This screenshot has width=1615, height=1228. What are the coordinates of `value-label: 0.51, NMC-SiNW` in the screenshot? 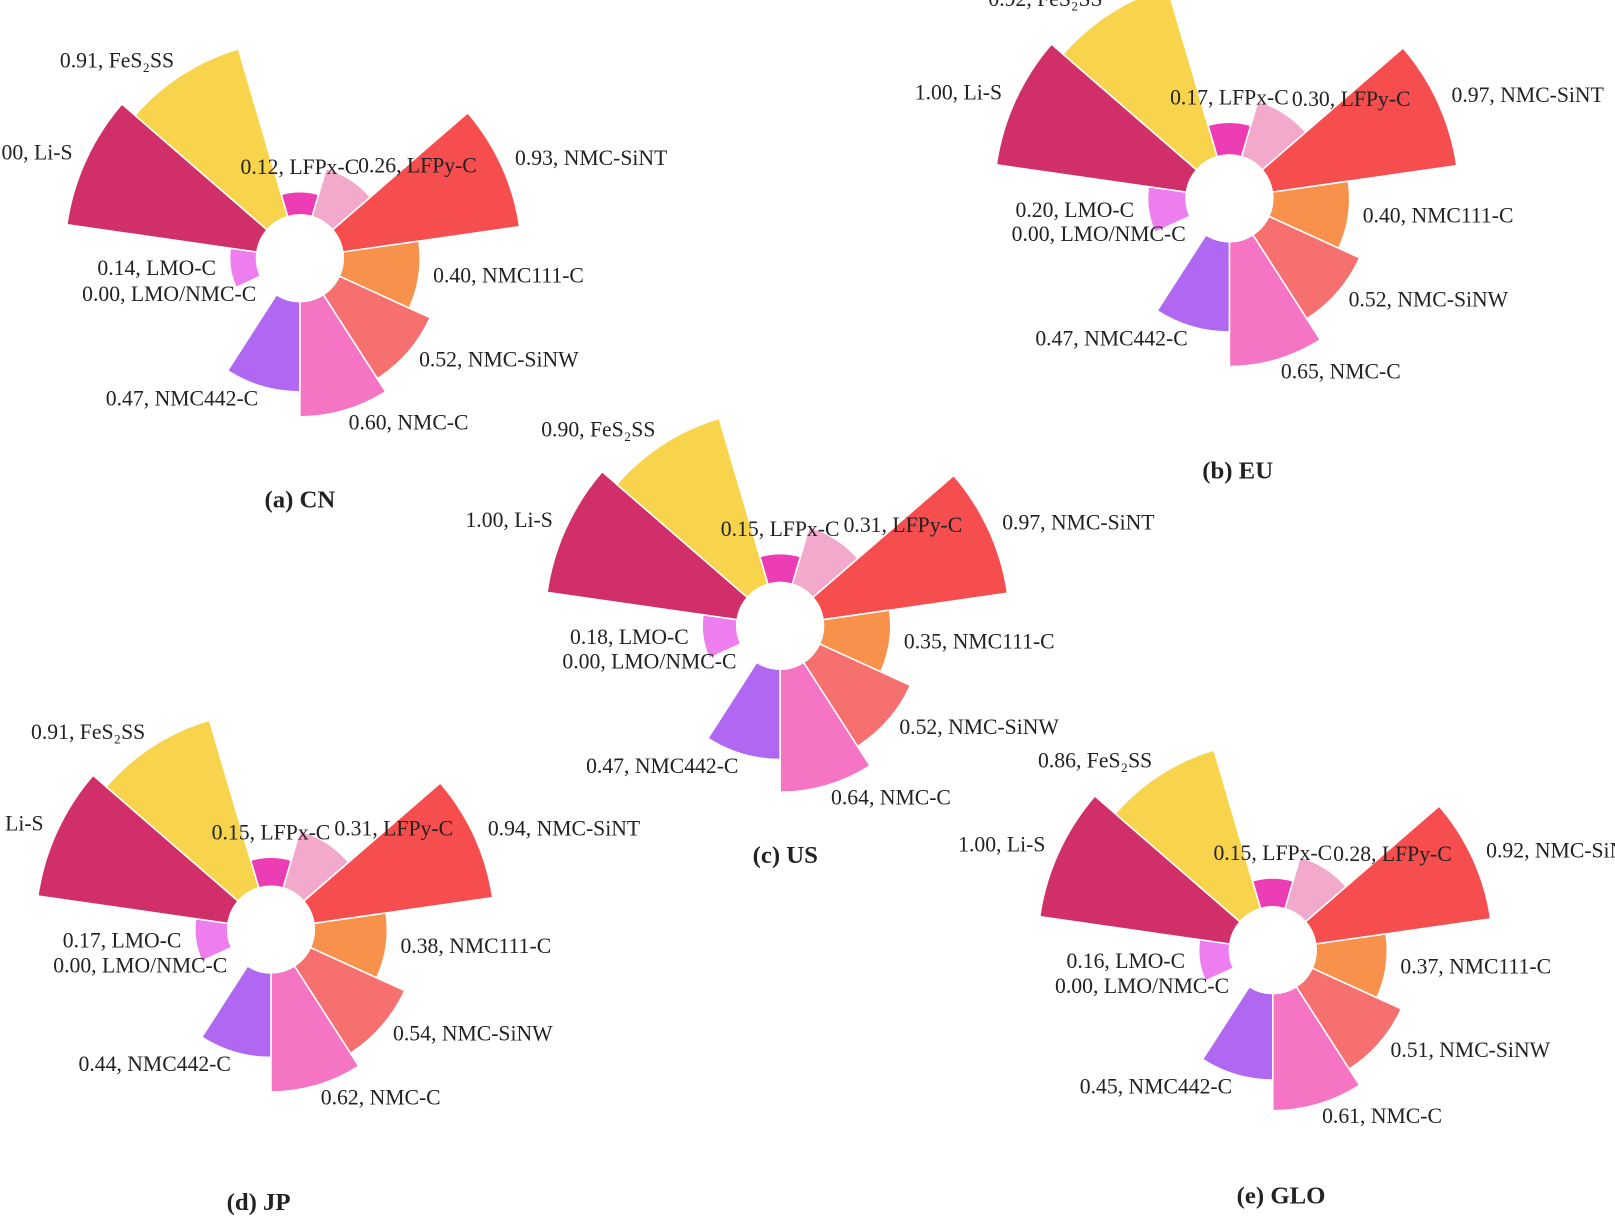 It's located at (1471, 1050).